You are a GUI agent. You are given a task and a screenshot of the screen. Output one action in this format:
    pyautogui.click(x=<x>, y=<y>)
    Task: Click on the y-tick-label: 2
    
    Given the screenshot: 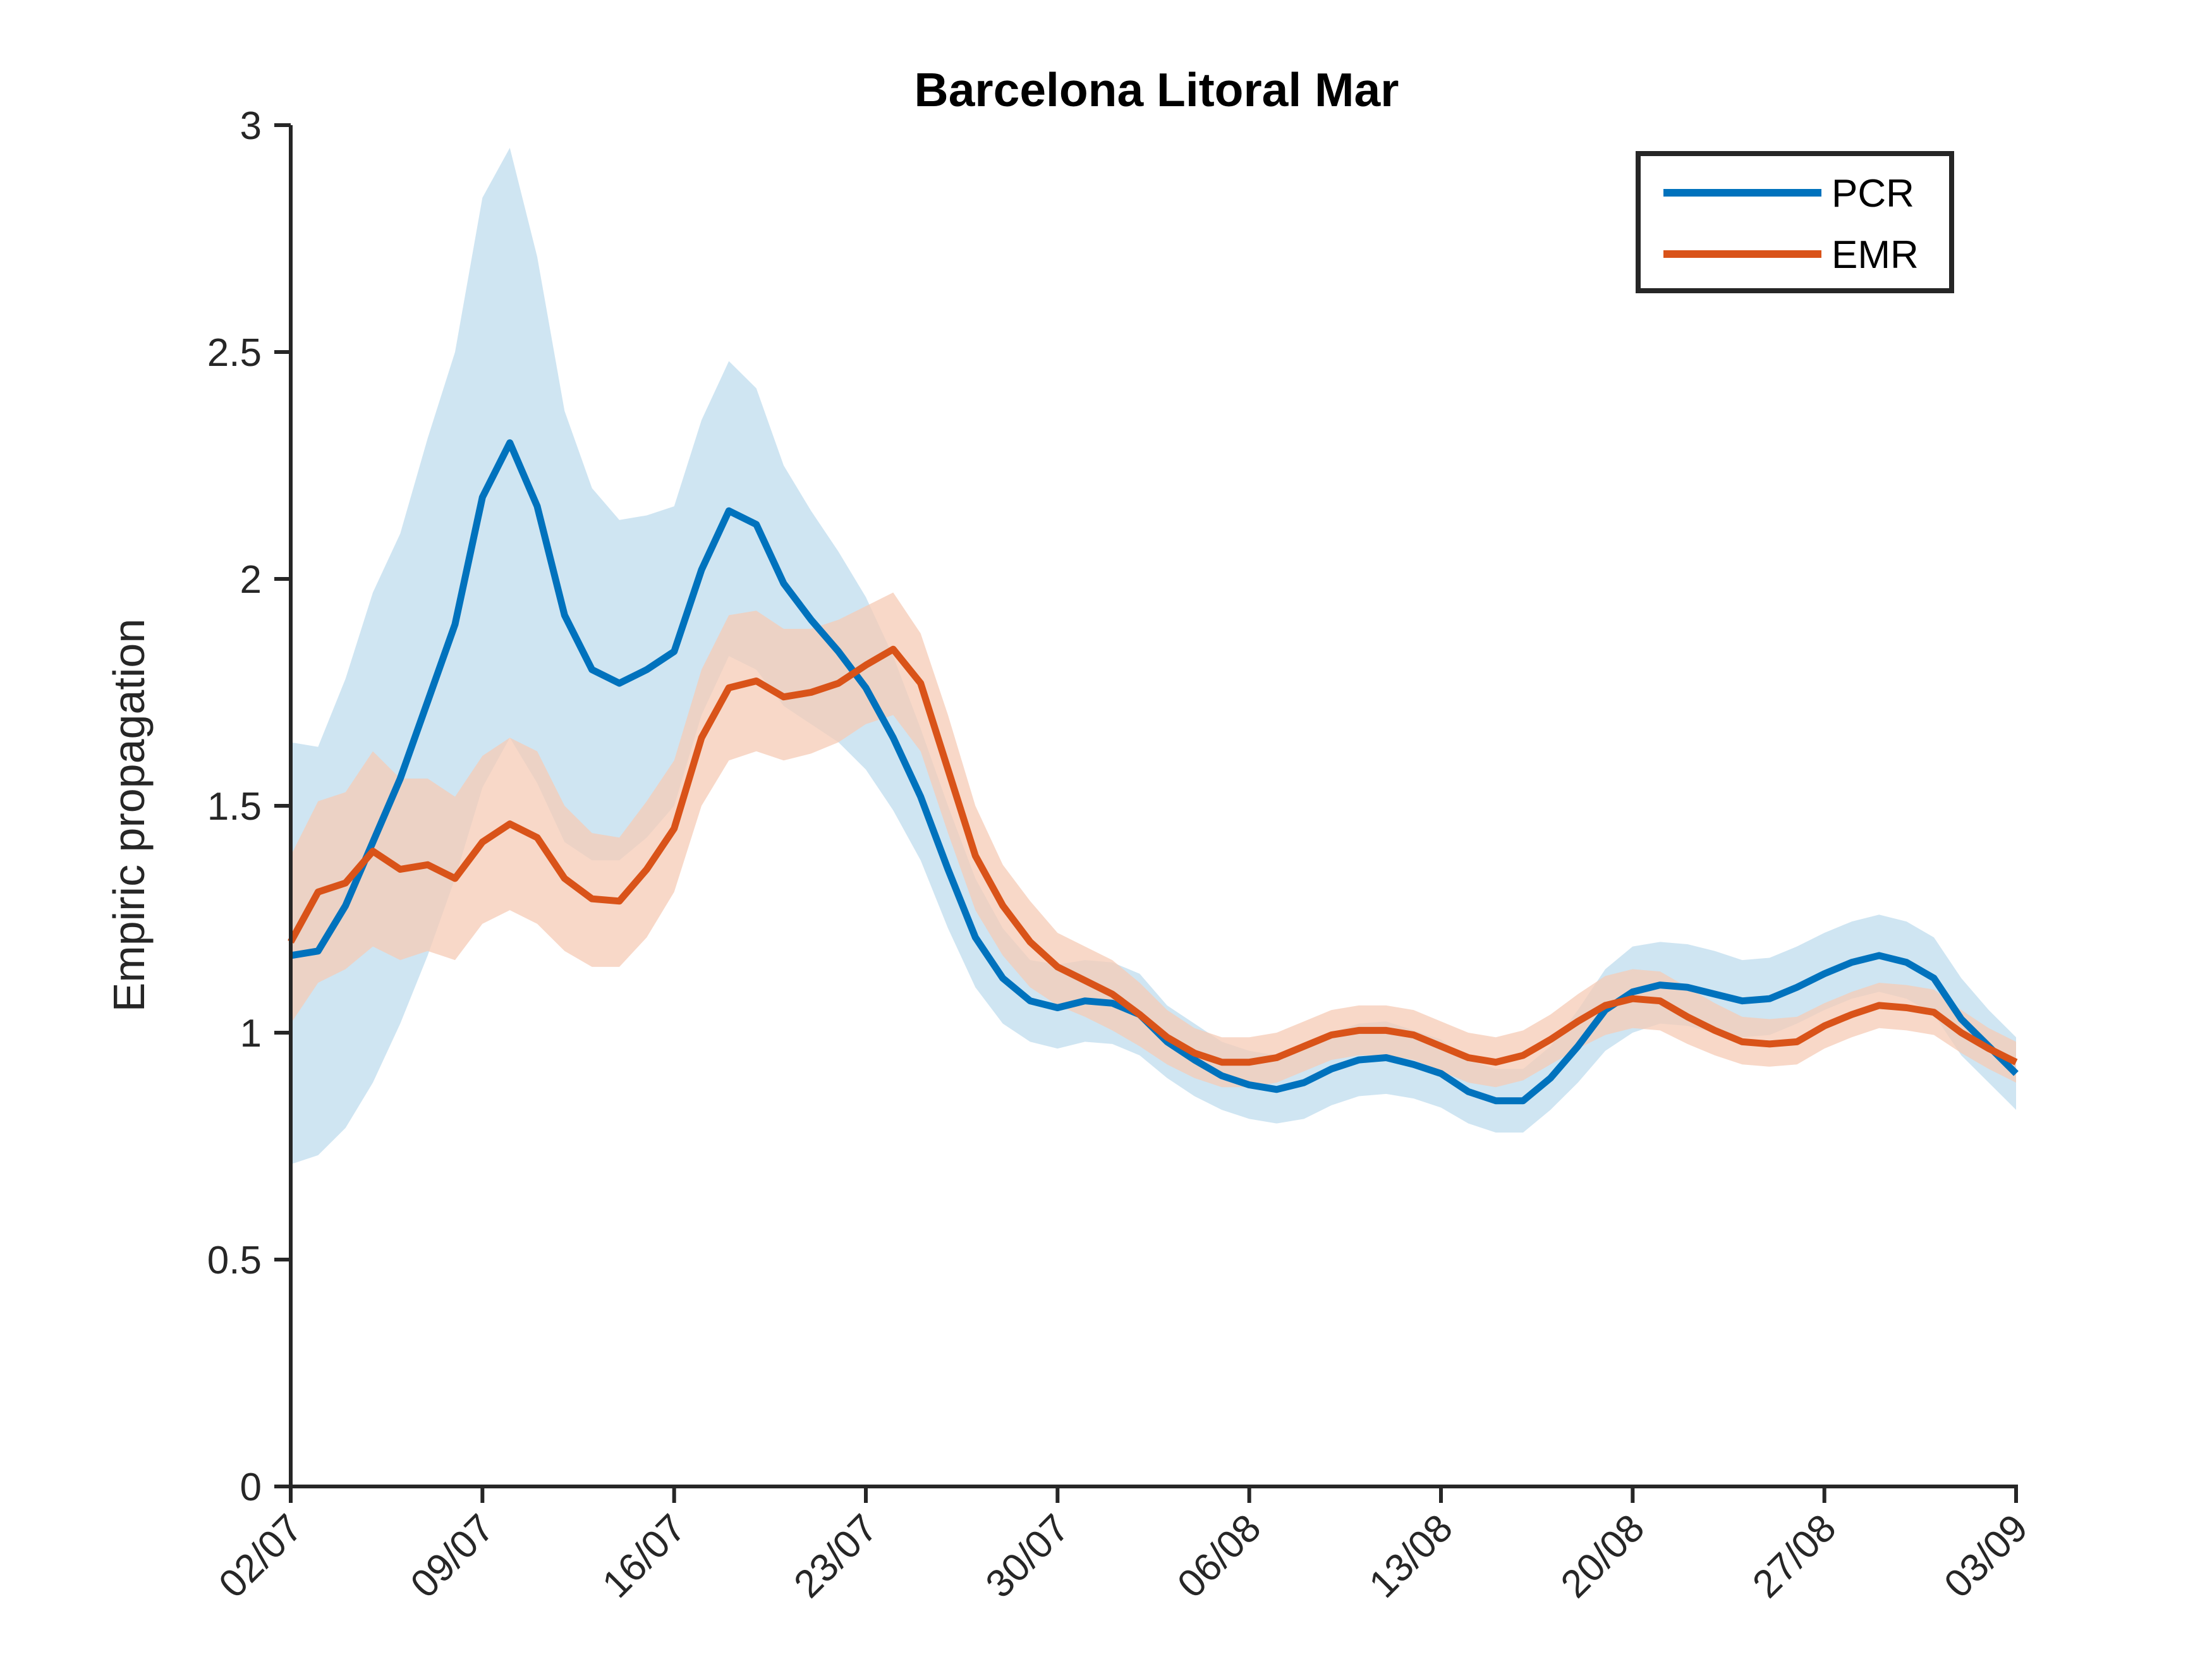 What is the action you would take?
    pyautogui.click(x=251, y=580)
    